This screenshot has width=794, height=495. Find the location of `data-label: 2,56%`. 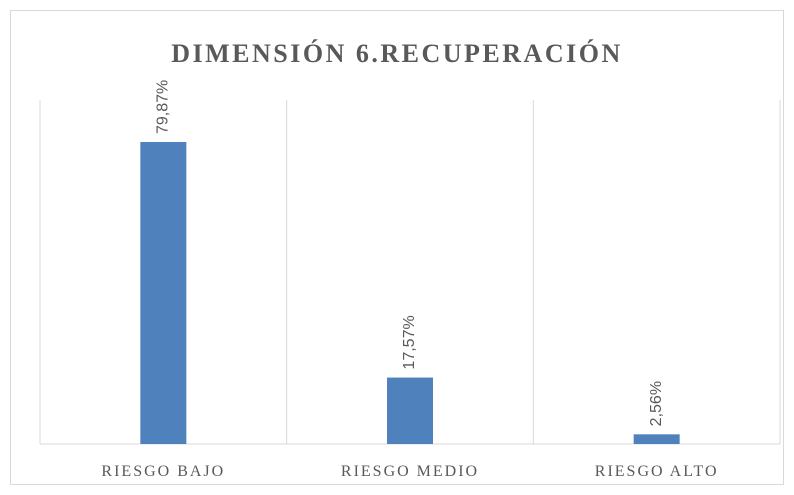

data-label: 2,56% is located at coordinates (656, 403).